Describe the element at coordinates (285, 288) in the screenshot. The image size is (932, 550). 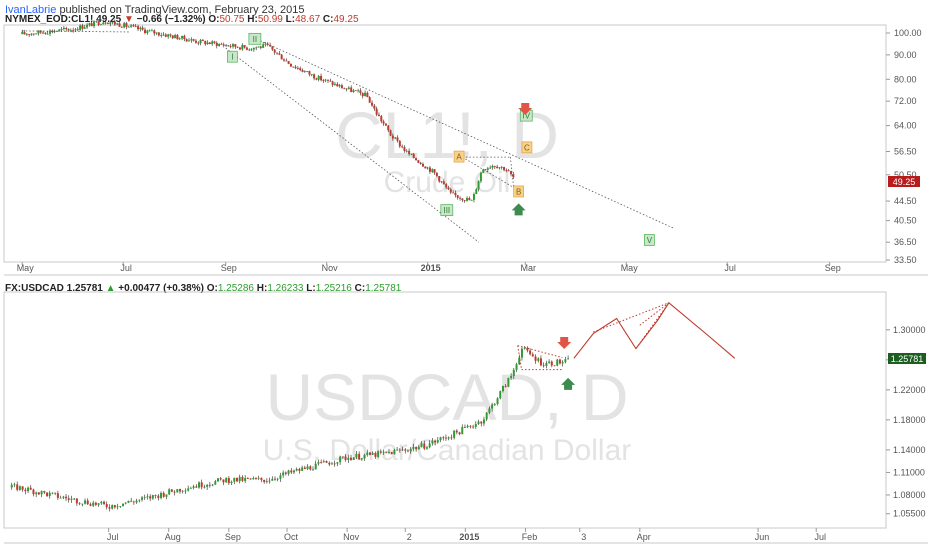
I see `bottom-h: 1.26233` at that location.